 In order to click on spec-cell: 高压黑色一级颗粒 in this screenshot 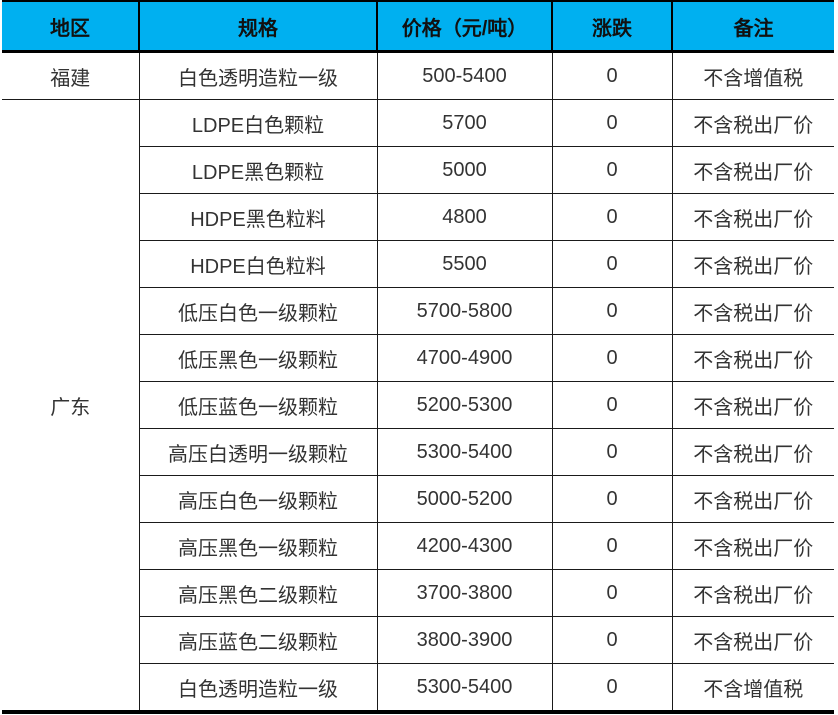, I will do `click(258, 546)`.